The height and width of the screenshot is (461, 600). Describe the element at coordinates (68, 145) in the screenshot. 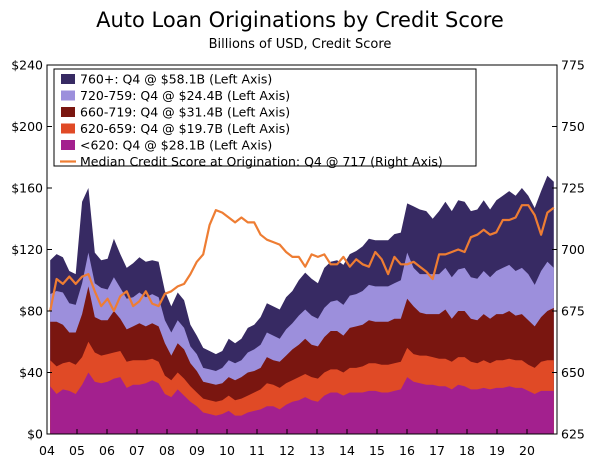

I see `legend-swatch-s0` at that location.